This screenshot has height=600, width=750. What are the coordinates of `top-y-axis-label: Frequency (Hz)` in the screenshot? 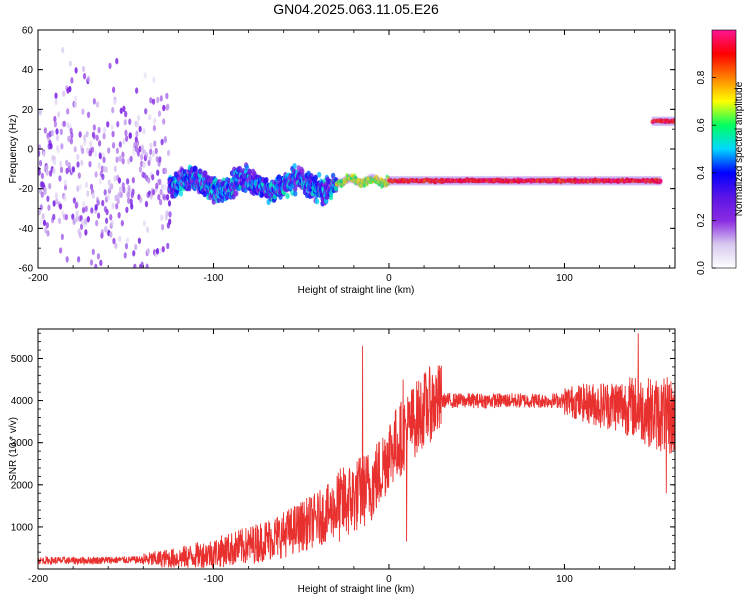 It's located at (13, 149).